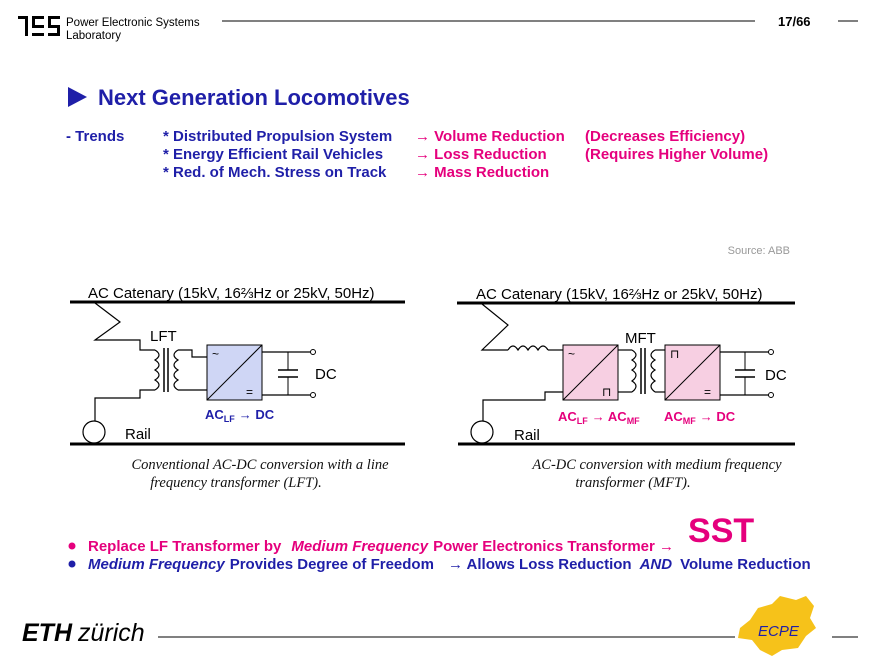 The image size is (869, 664). I want to click on trend-item: * Distributed Propulsion System, so click(277, 136).